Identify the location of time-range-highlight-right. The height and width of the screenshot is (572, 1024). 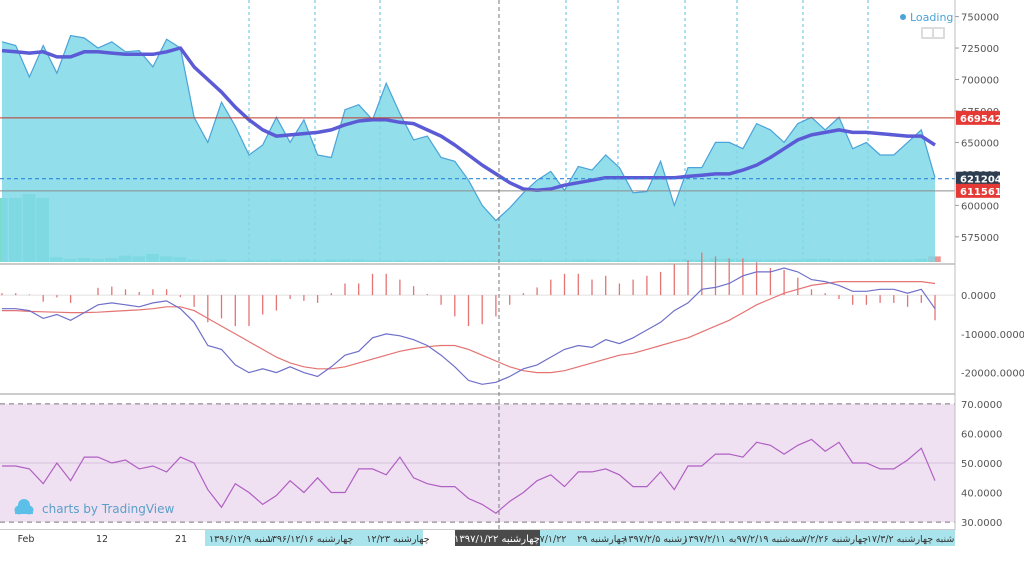
(747, 538).